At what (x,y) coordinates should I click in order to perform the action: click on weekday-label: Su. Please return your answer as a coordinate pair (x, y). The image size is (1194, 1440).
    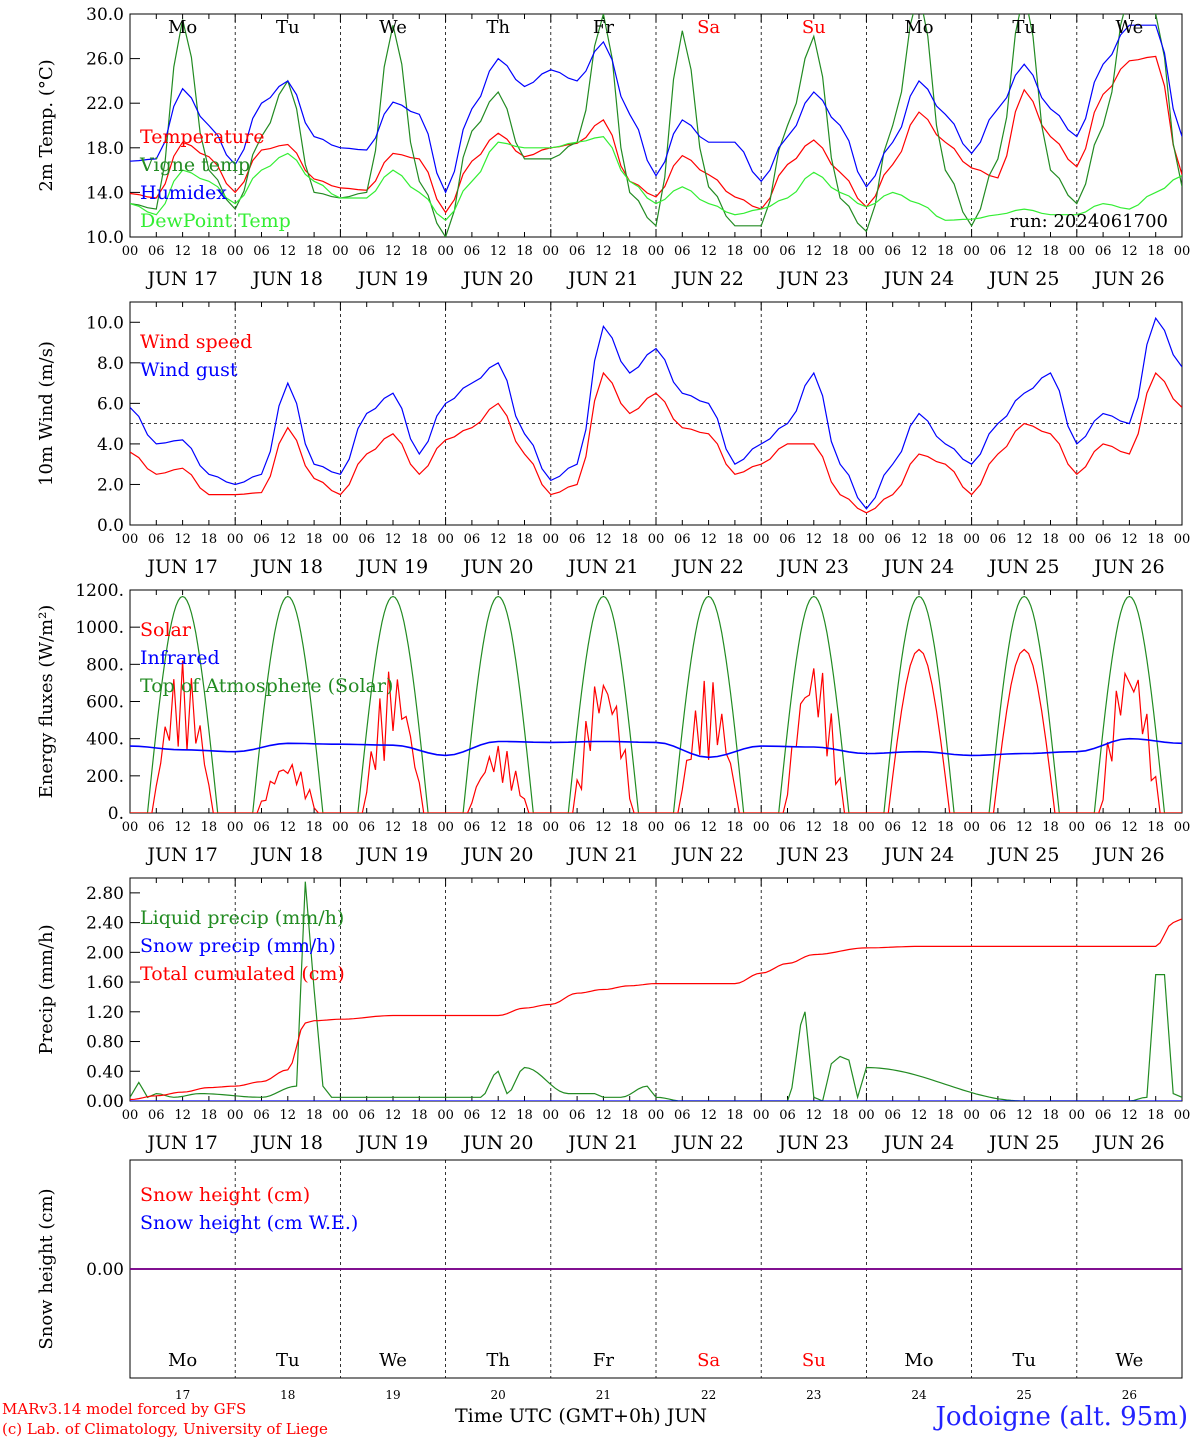
    Looking at the image, I should click on (814, 1360).